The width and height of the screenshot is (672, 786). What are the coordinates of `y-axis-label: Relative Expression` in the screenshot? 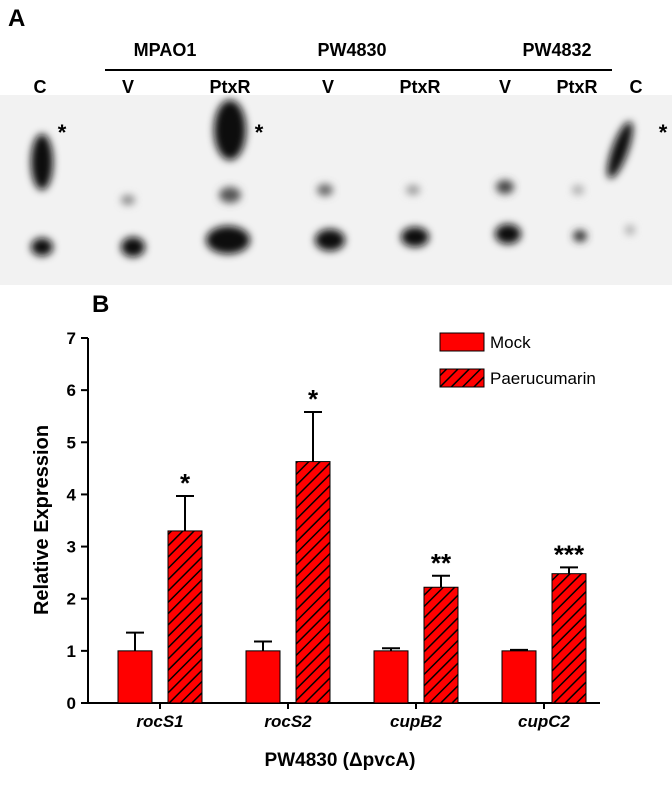 It's located at (42, 520).